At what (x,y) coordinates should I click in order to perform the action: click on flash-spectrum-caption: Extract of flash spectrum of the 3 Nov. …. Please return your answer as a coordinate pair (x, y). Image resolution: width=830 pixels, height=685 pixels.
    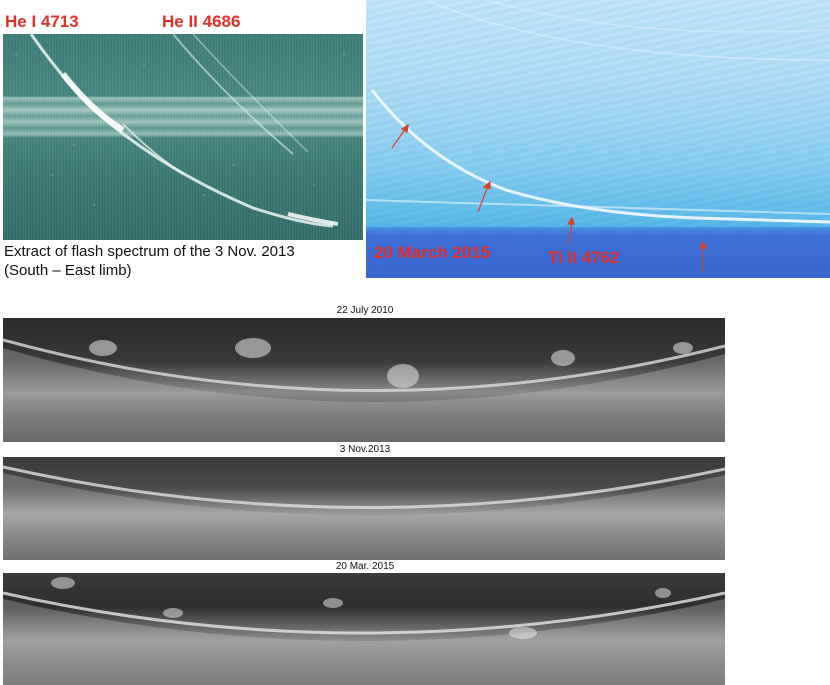
    Looking at the image, I should click on (149, 261).